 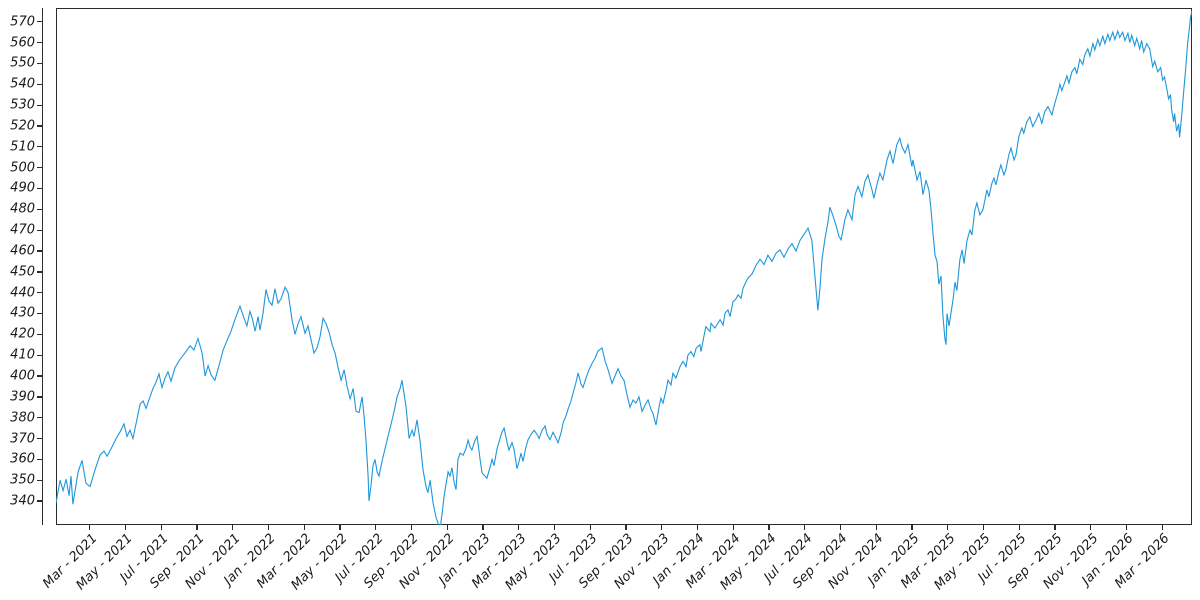 I want to click on y-tick-label: 550, so click(x=22, y=63).